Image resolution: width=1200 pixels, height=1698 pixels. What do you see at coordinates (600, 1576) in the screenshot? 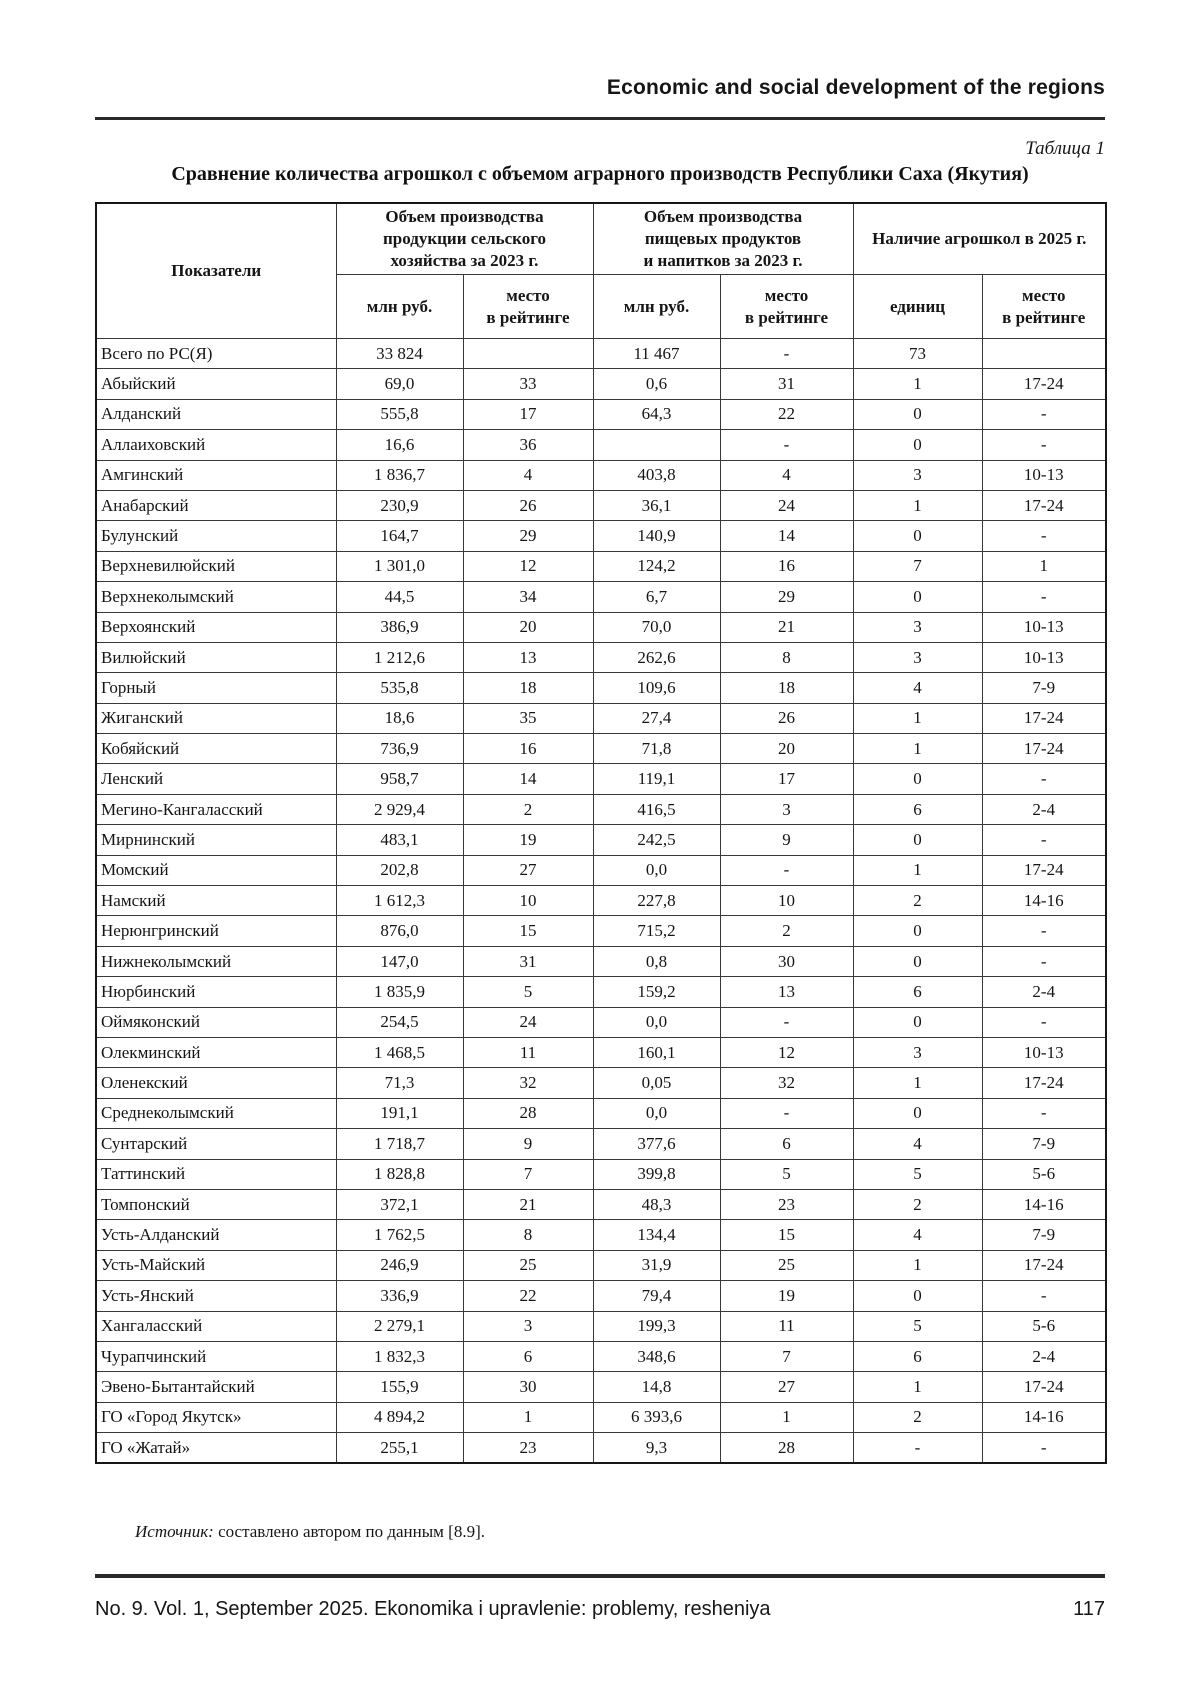
I see `footer-rule` at bounding box center [600, 1576].